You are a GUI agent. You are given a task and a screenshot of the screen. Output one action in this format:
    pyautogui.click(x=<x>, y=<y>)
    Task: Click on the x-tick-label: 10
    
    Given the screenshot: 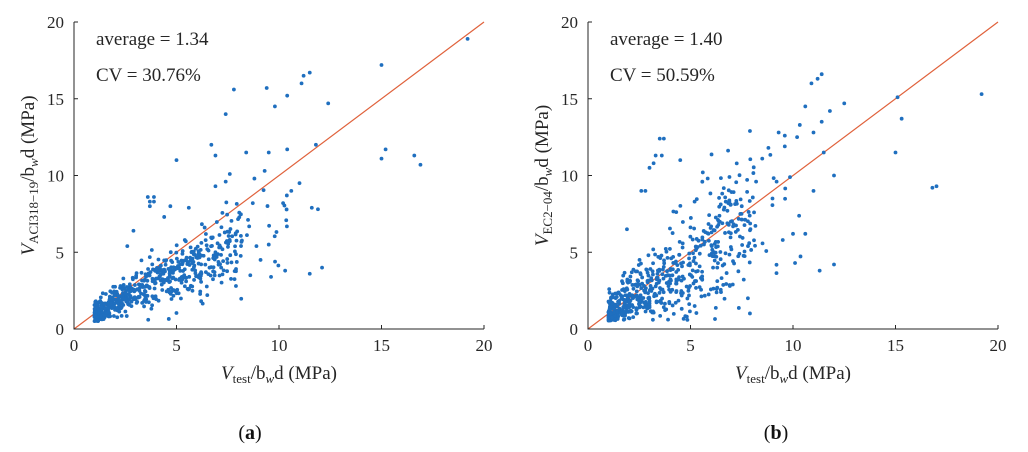 What is the action you would take?
    pyautogui.click(x=279, y=345)
    